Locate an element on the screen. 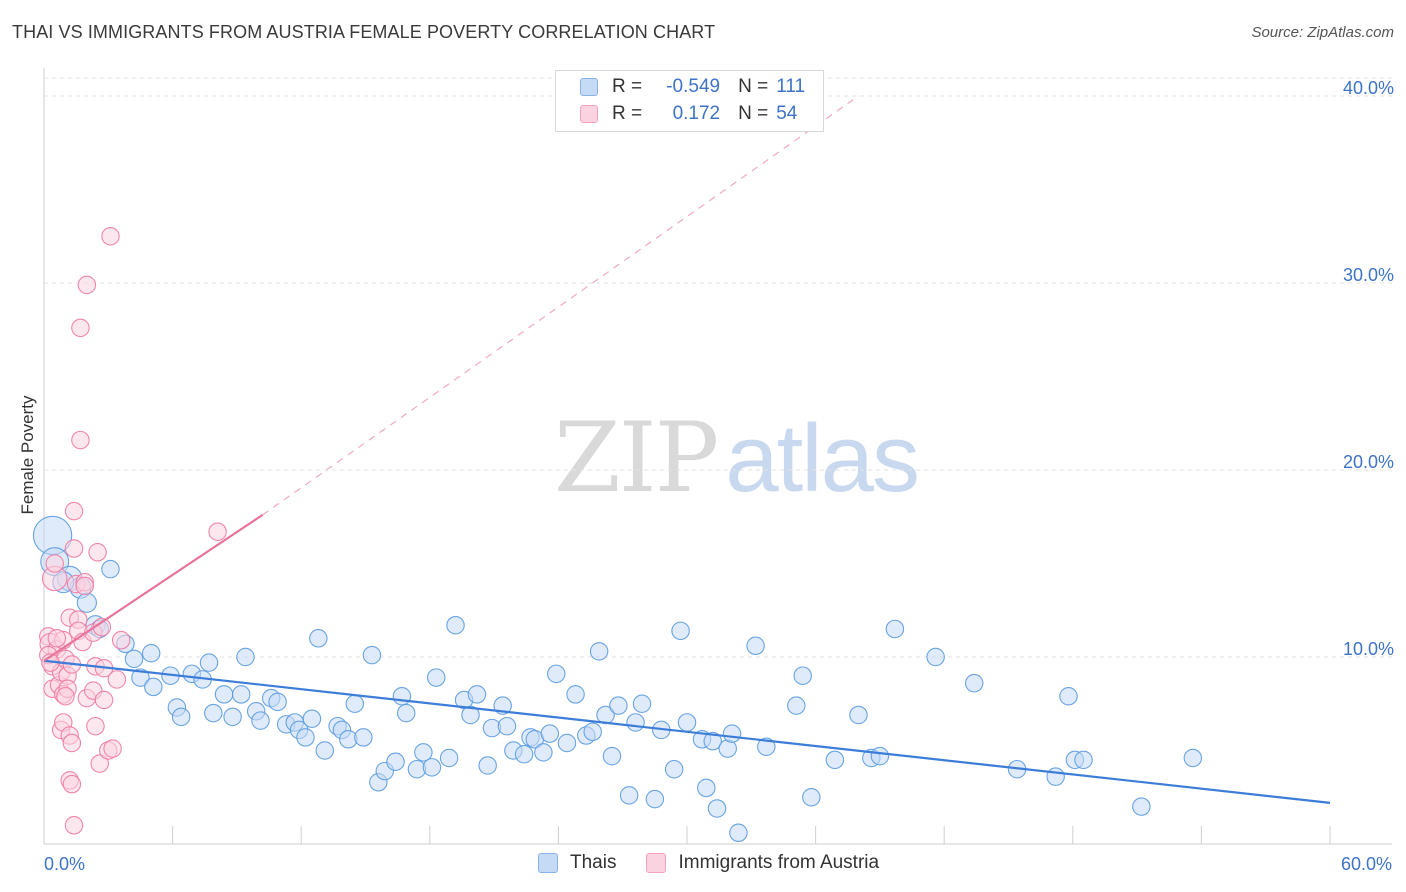 This screenshot has height=892, width=1406. series-label-thais: Thais is located at coordinates (593, 862).